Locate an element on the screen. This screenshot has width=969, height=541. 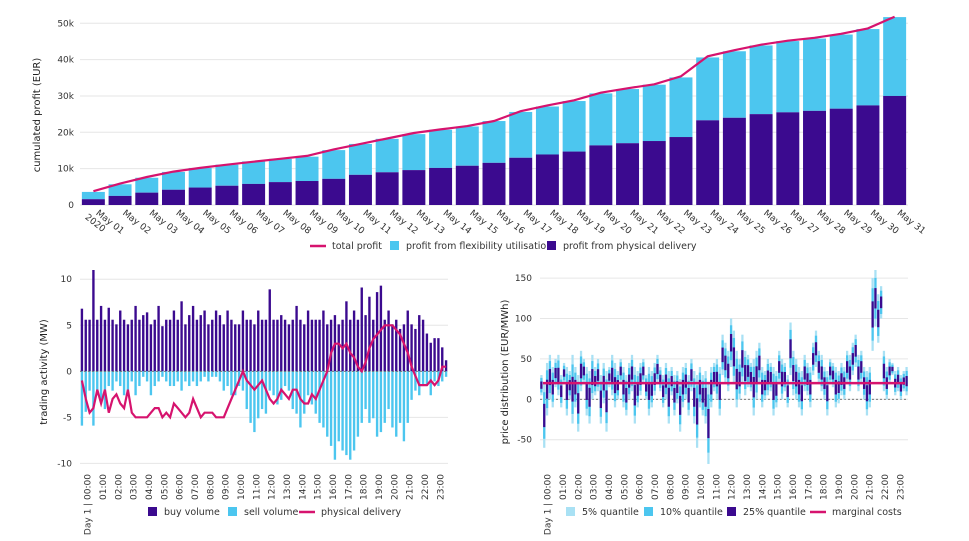
br-x-tick: 05:00 is located at coordinates (625, 487).